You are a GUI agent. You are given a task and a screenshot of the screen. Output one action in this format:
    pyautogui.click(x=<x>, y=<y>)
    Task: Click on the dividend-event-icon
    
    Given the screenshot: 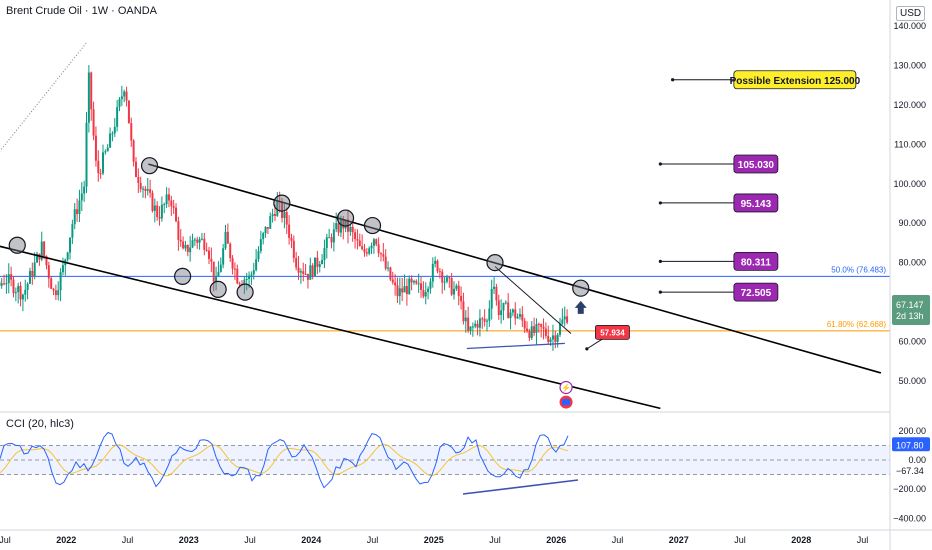 What is the action you would take?
    pyautogui.click(x=566, y=387)
    